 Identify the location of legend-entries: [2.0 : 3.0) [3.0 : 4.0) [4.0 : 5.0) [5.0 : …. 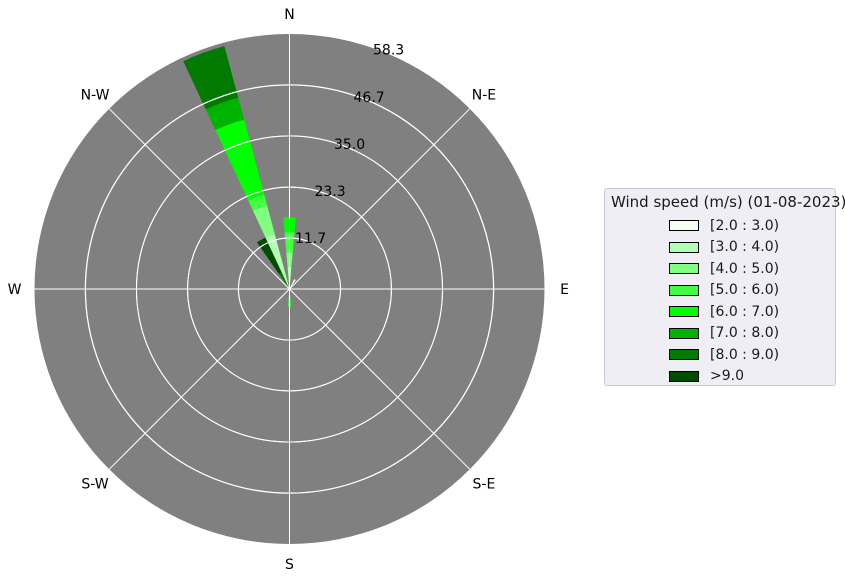
(720, 301).